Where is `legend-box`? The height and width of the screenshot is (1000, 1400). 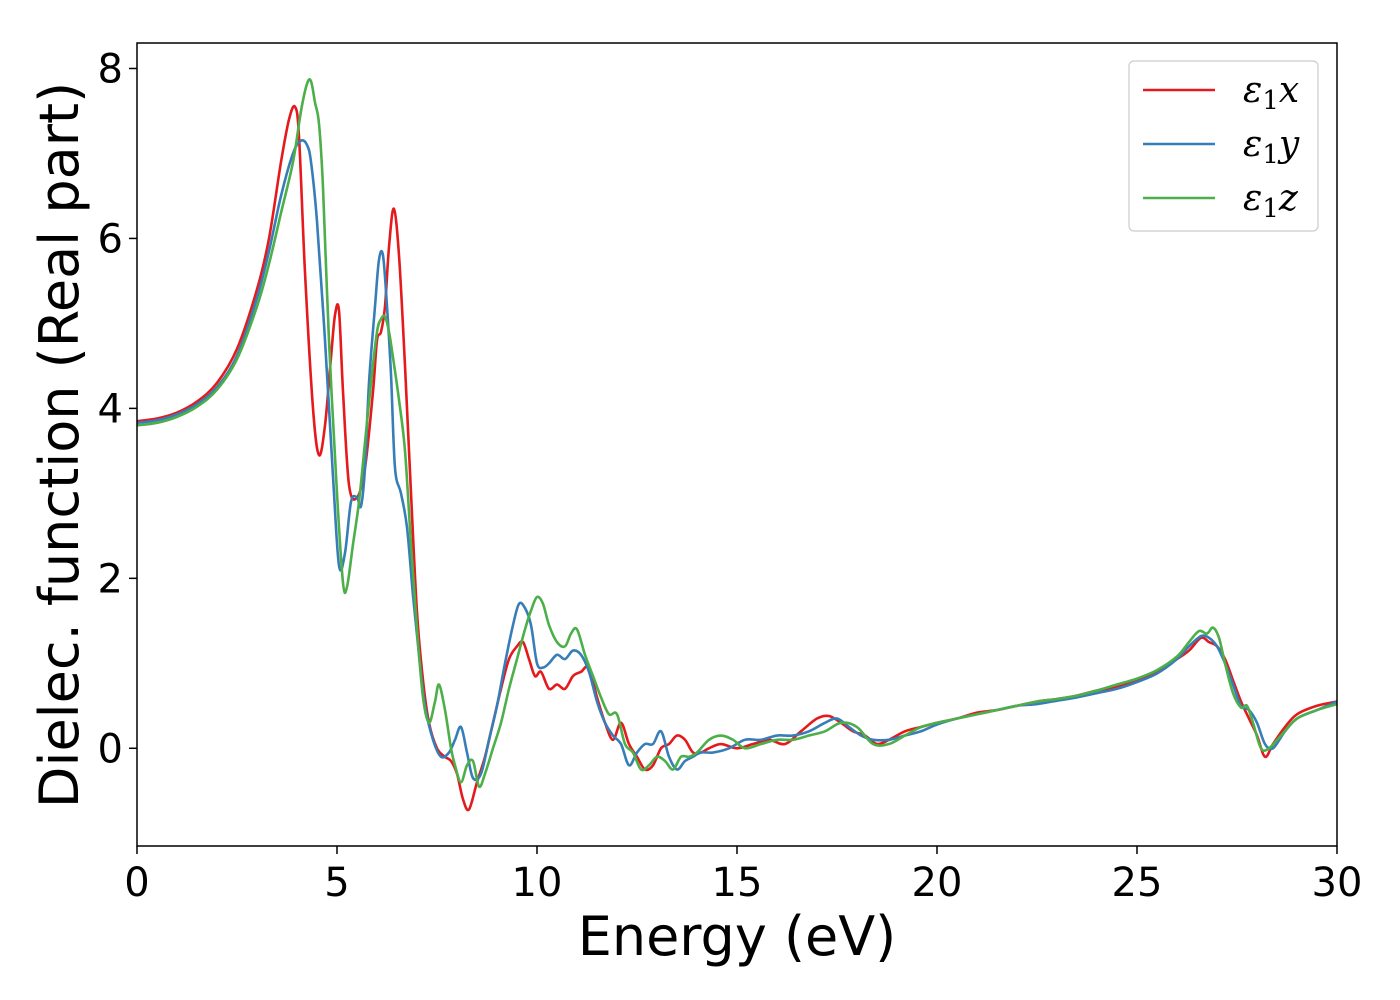 legend-box is located at coordinates (1223, 146).